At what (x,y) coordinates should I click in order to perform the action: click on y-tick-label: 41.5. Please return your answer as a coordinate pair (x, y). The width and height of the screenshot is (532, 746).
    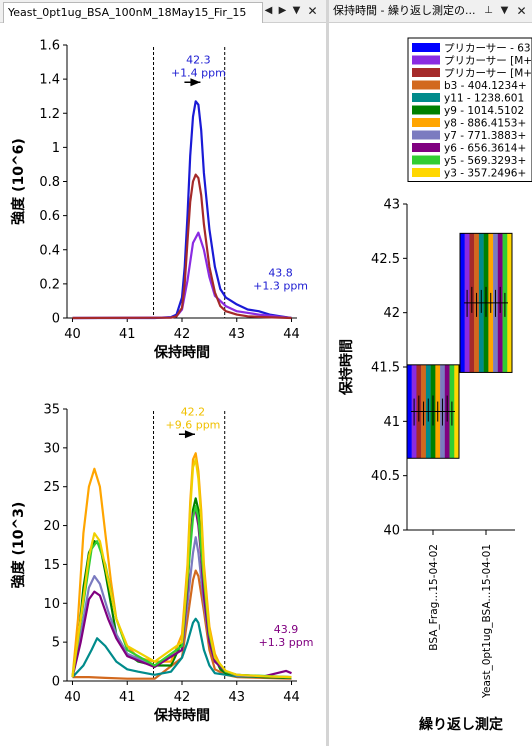
    Looking at the image, I should click on (385, 368).